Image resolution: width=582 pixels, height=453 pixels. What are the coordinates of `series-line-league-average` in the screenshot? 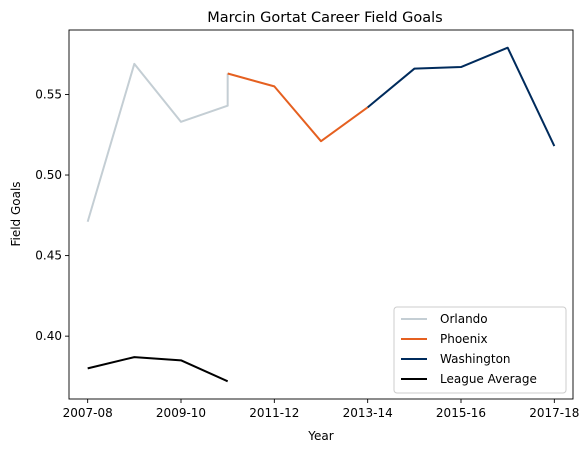 It's located at (158, 369).